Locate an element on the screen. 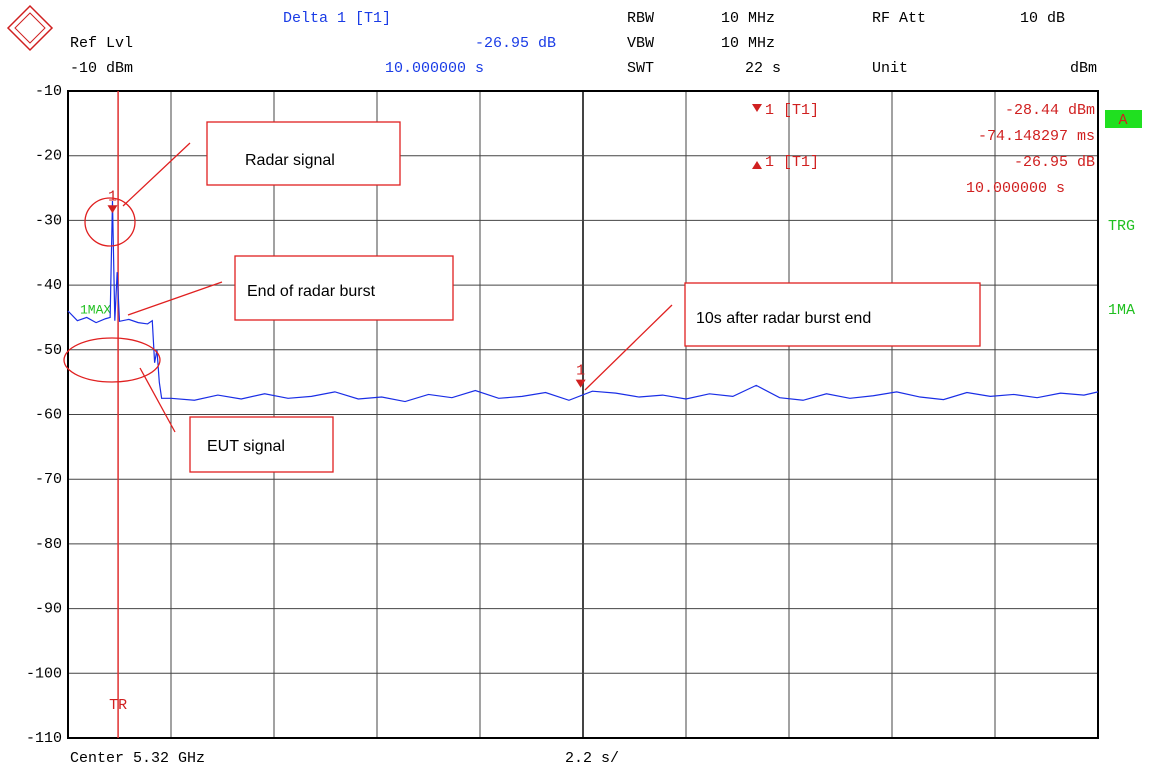 This screenshot has height=772, width=1155. annotation: Radar signal is located at coordinates (290, 160).